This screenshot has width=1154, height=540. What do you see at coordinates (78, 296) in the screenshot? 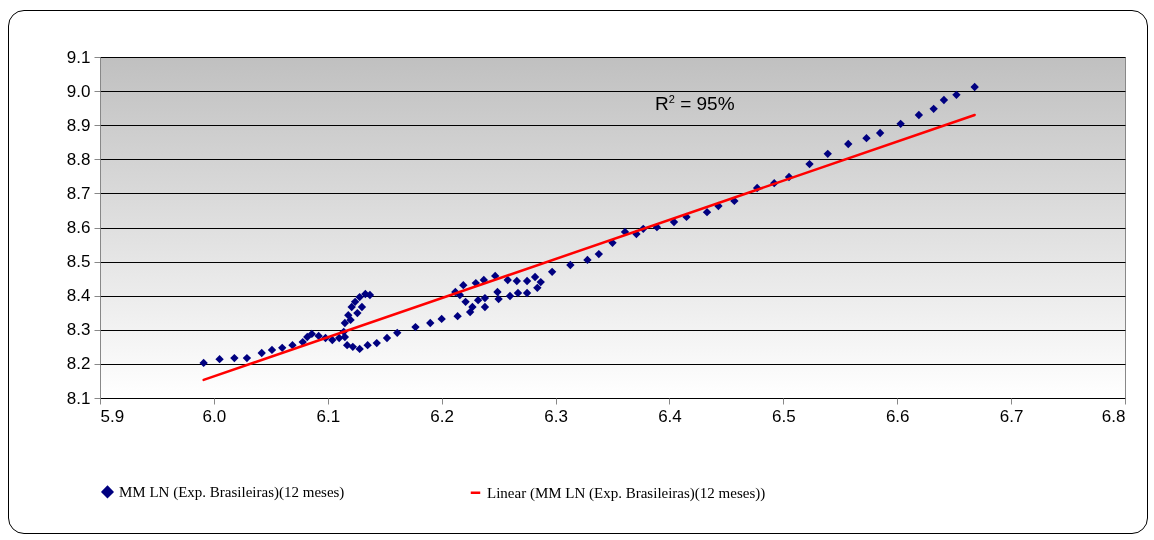
I see `y-tick-label: 8.4` at bounding box center [78, 296].